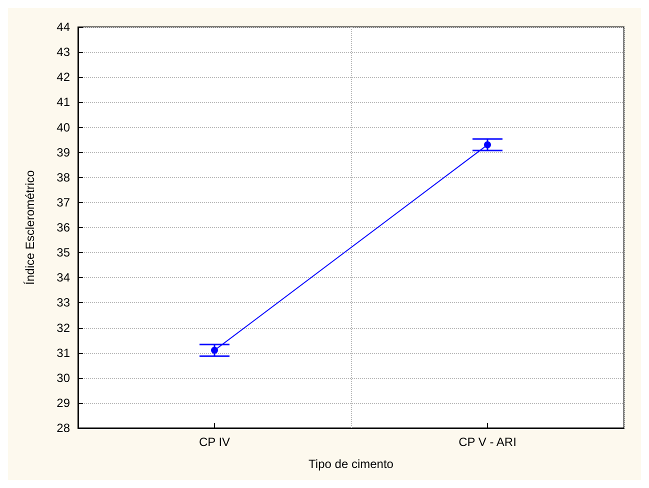 The height and width of the screenshot is (488, 649). What do you see at coordinates (214, 442) in the screenshot?
I see `x-tick-label: CP IV` at bounding box center [214, 442].